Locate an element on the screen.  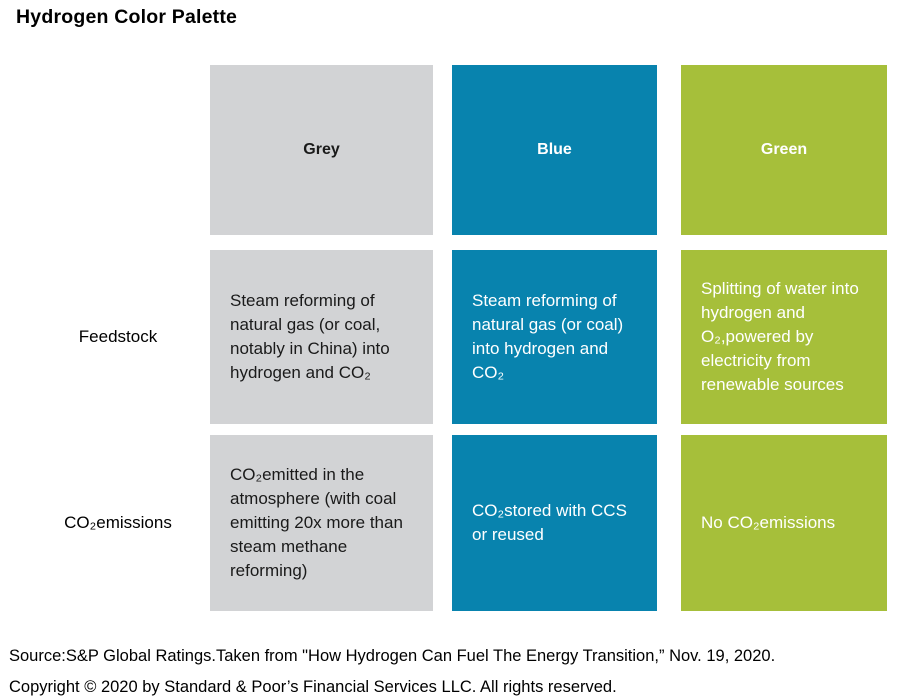
cell-co2-blue: CO₂stored with CCS or reused is located at coordinates (554, 523).